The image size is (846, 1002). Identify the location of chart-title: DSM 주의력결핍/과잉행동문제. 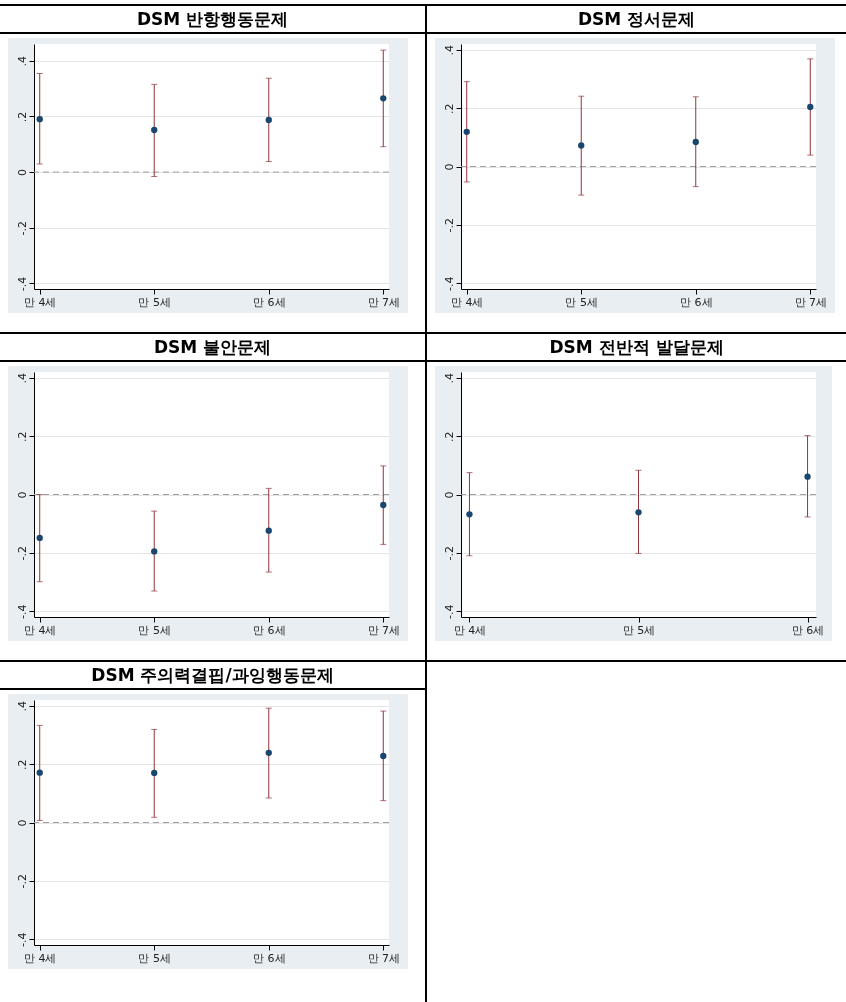
(212, 676).